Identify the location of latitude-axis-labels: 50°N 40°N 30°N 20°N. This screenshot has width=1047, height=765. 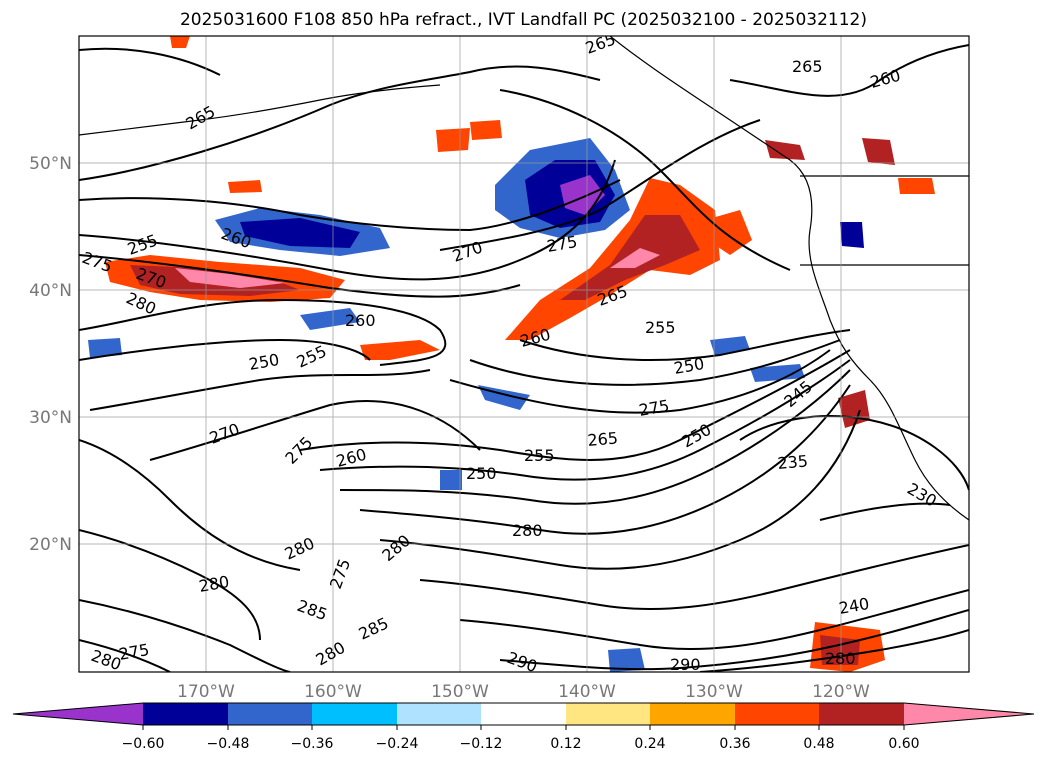
(50, 354).